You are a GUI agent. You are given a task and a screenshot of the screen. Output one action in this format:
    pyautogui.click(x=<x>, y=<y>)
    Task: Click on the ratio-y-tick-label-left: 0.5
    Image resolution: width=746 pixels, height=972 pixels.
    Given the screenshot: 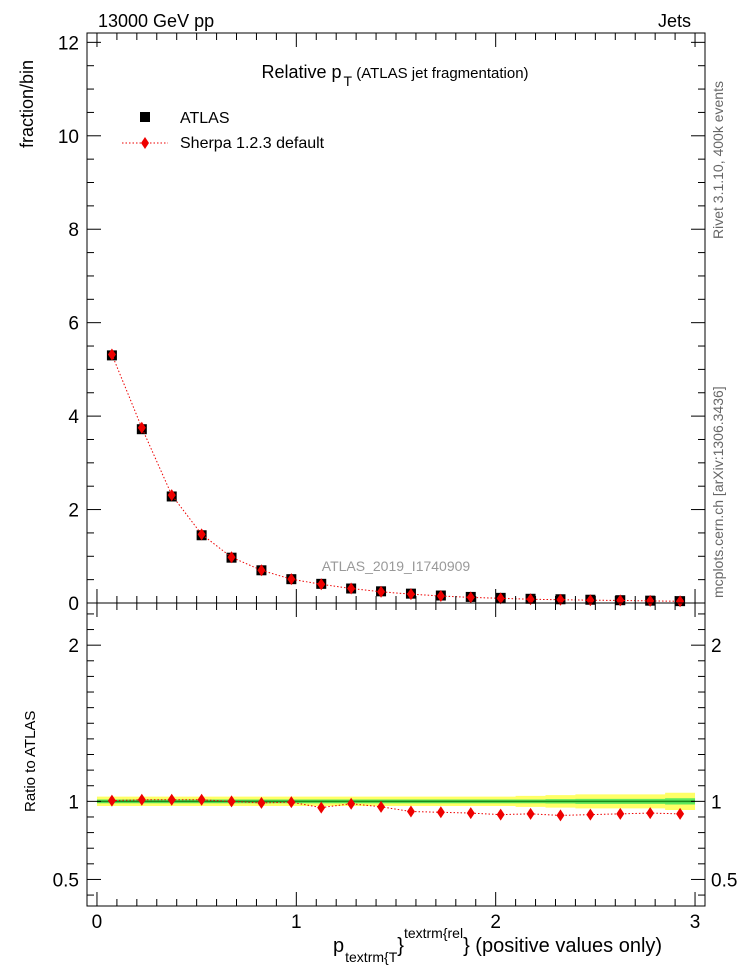 What is the action you would take?
    pyautogui.click(x=66, y=880)
    